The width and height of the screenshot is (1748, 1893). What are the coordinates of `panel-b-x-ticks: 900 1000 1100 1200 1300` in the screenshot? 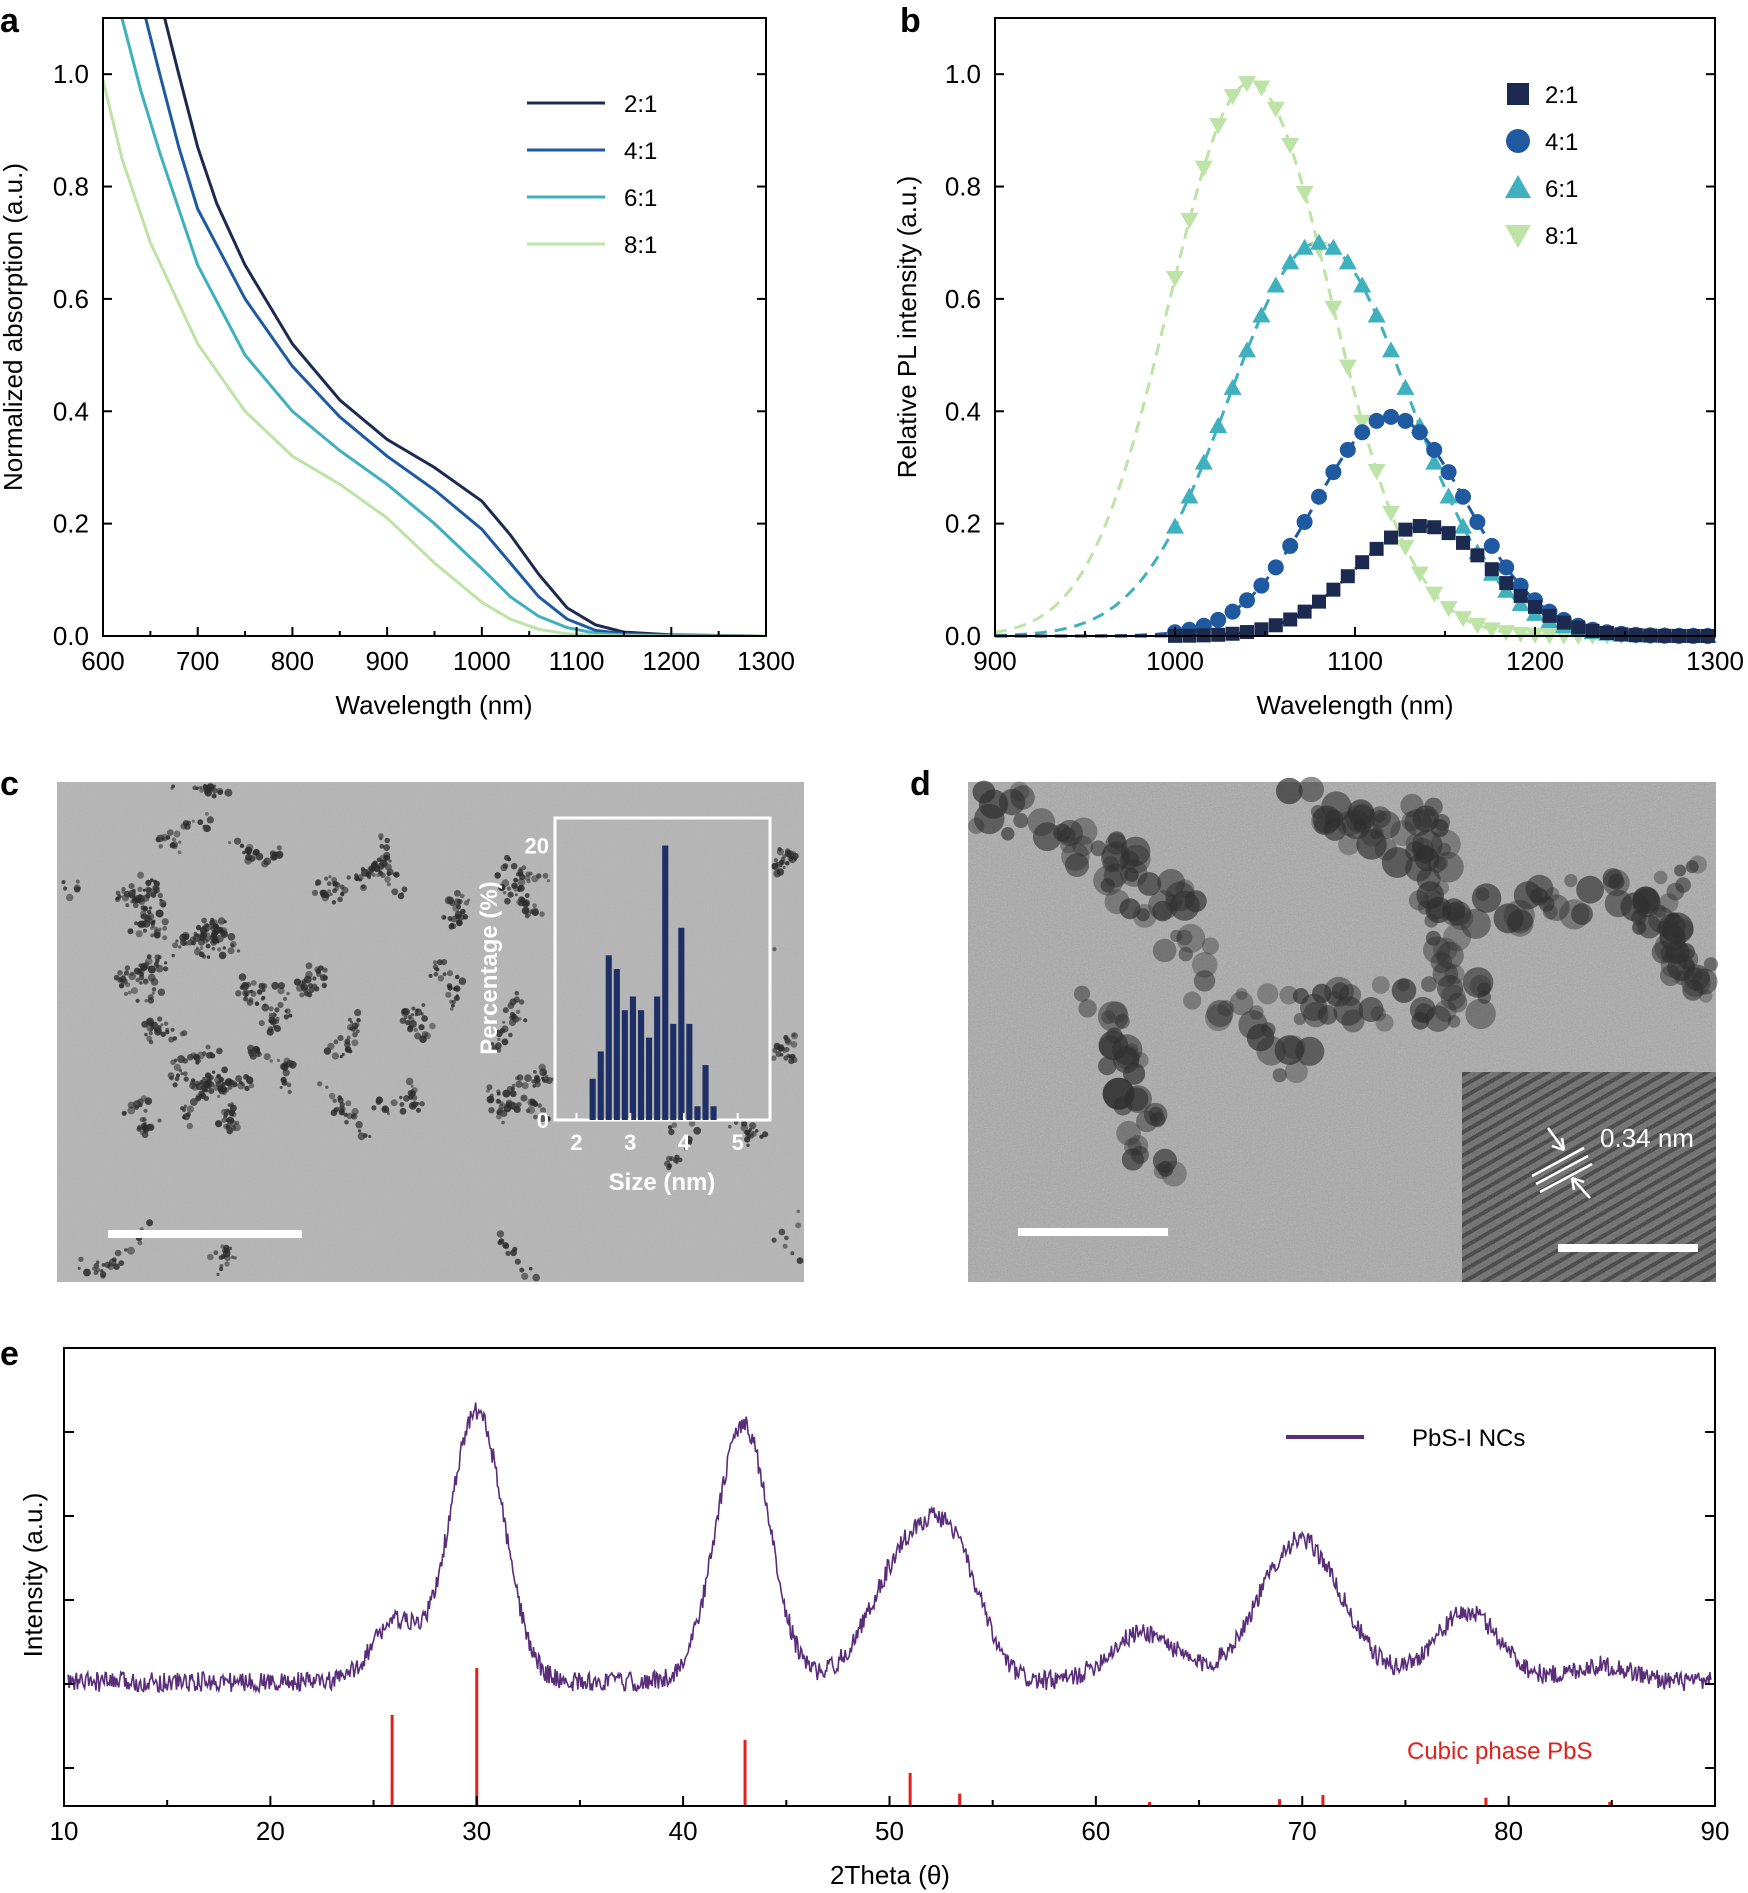 It's located at (1358, 651).